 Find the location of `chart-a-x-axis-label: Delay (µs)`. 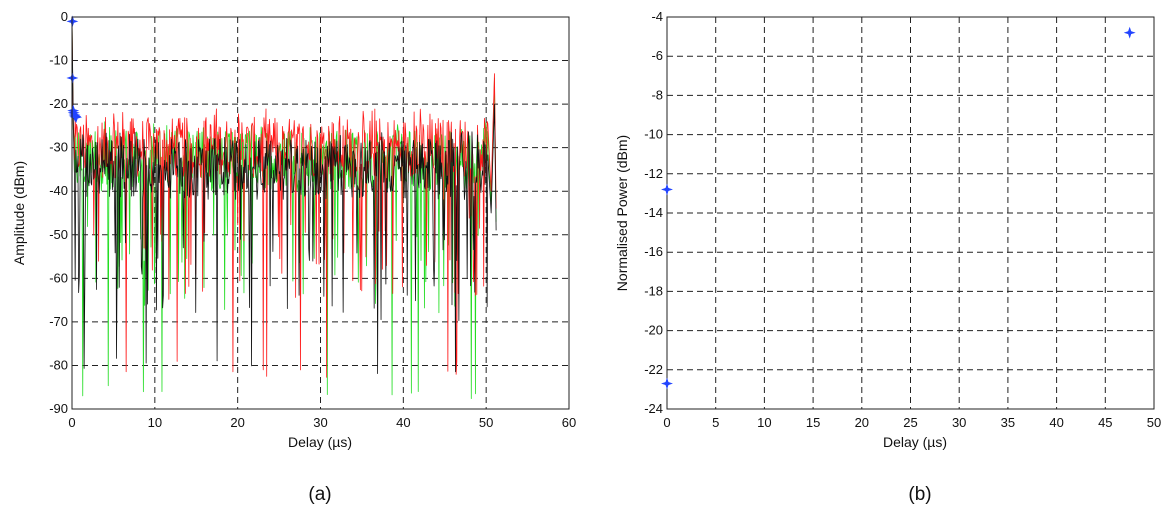

chart-a-x-axis-label: Delay (µs) is located at coordinates (320, 442).